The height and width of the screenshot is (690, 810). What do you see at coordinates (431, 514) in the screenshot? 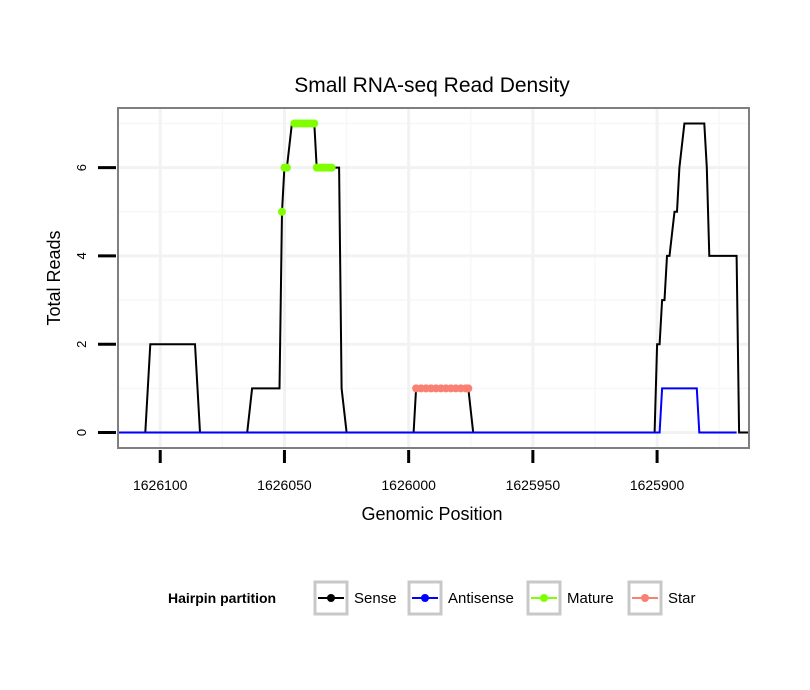
I see `x-axis-label: Genomic Position` at bounding box center [431, 514].